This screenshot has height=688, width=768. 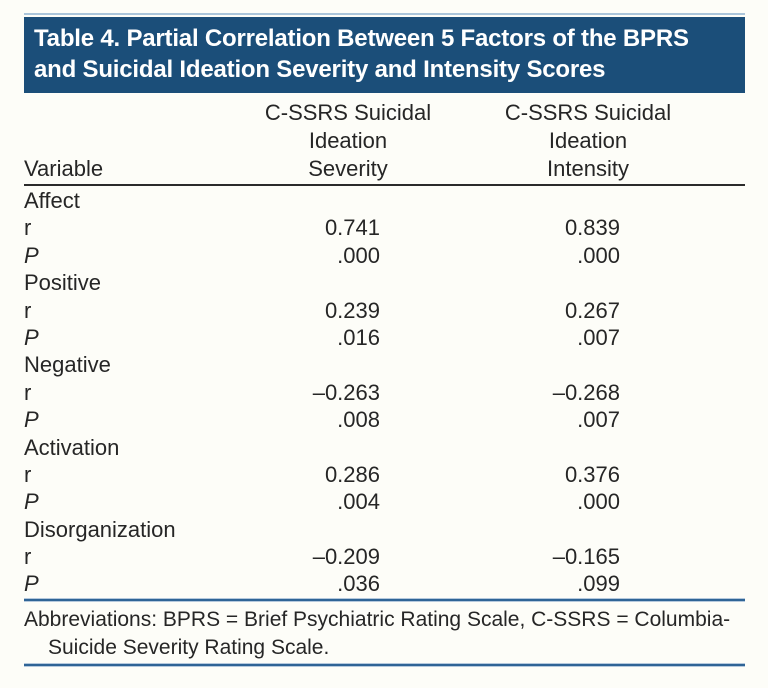 I want to click on value-severity: .000, so click(x=358, y=255).